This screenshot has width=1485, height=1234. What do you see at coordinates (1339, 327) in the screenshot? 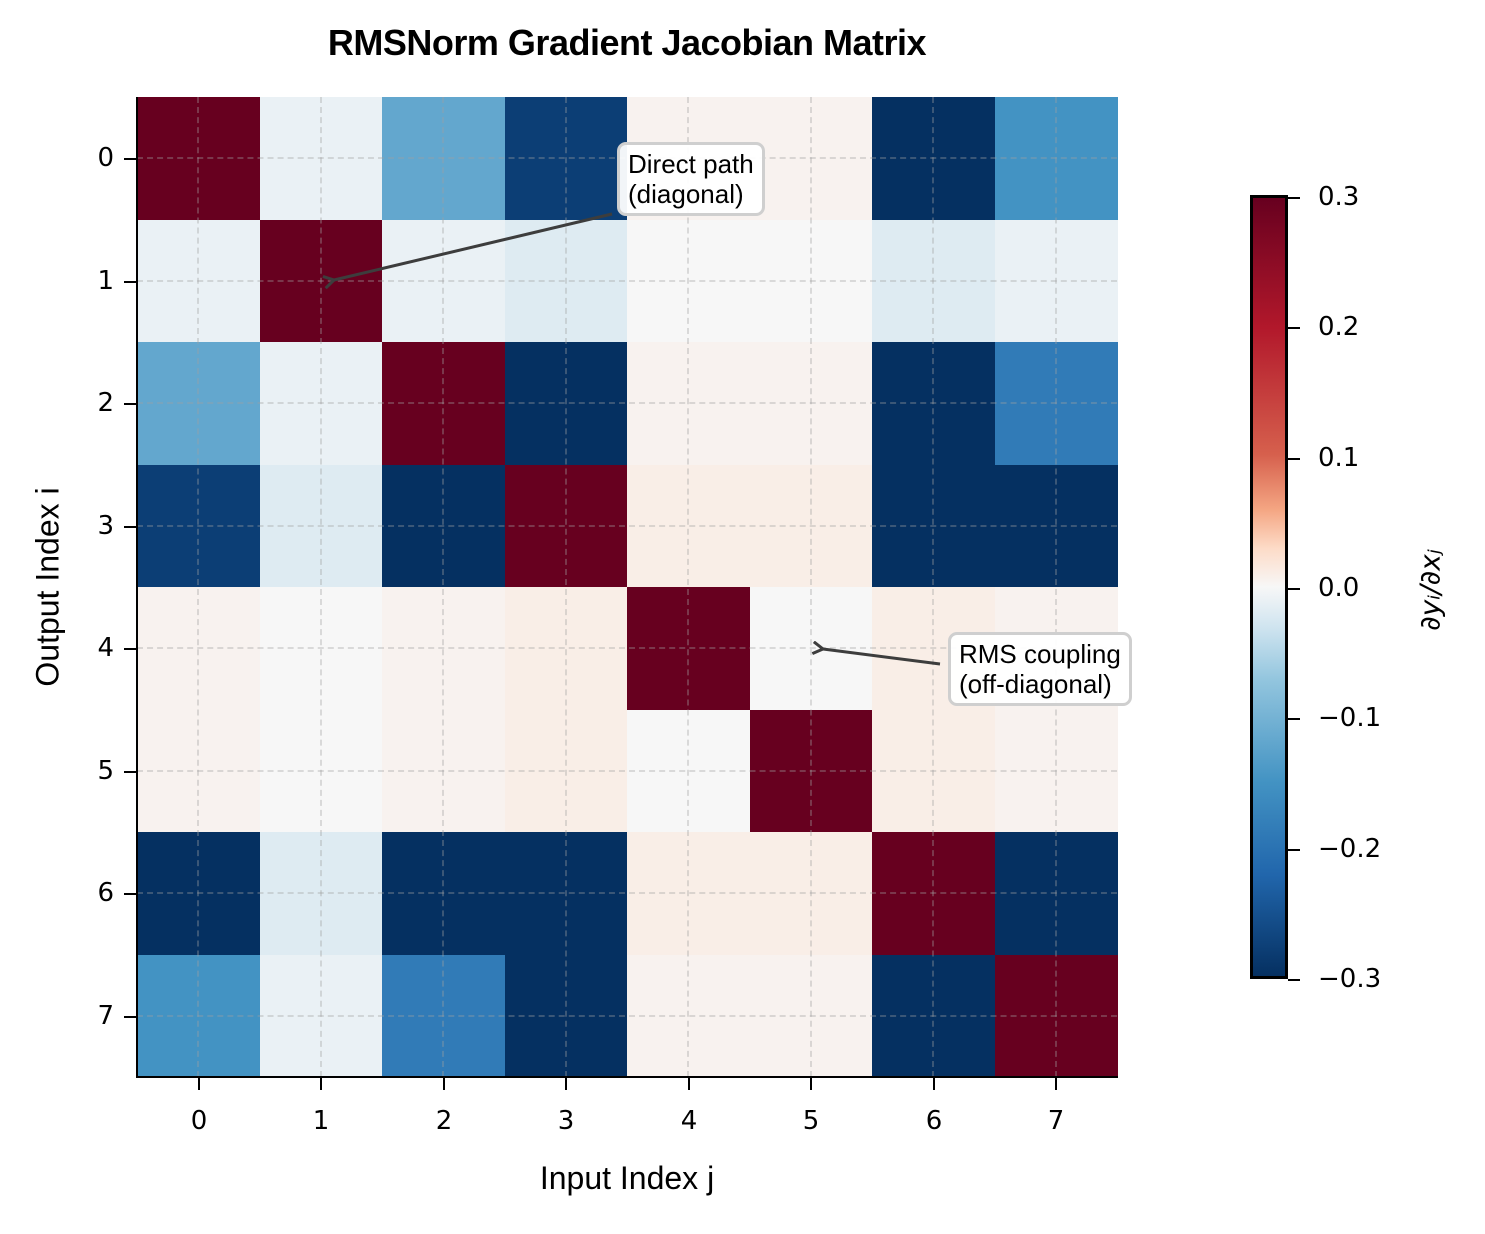
I see `colorbar-tick-label: 0.2` at bounding box center [1339, 327].